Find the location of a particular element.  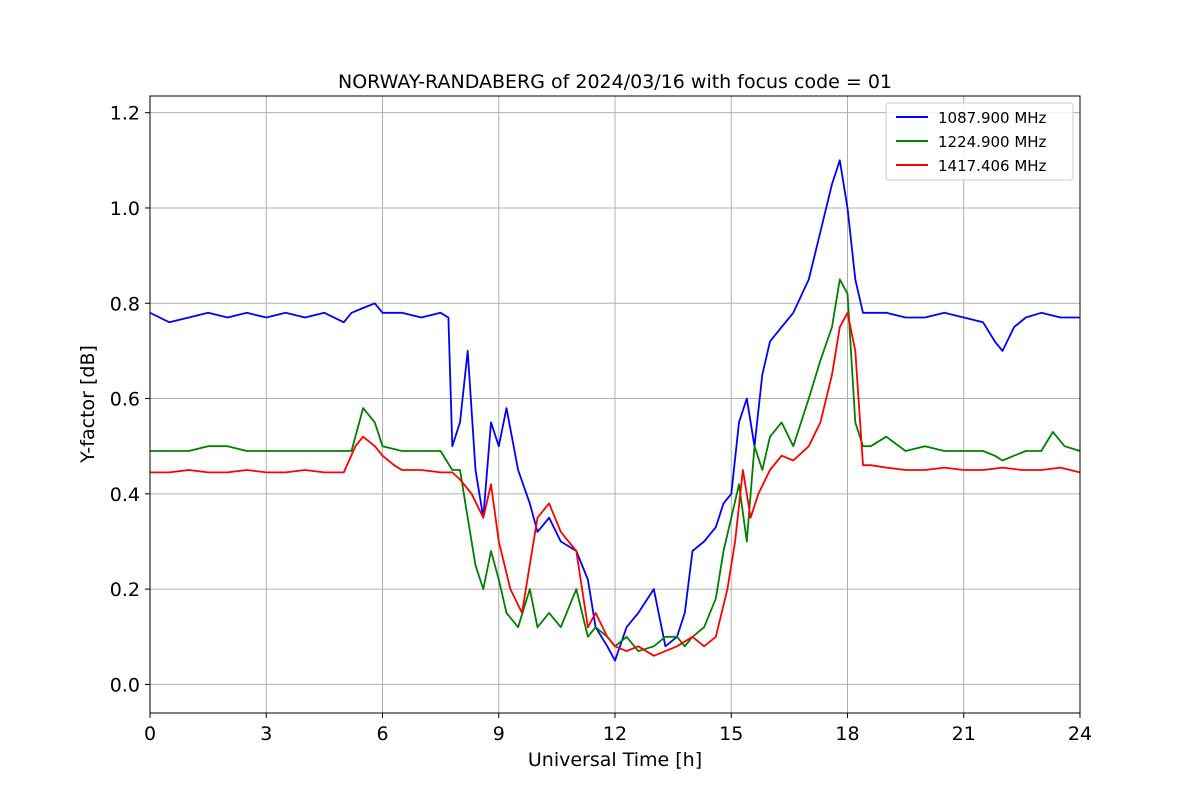

legend-box is located at coordinates (979, 141).